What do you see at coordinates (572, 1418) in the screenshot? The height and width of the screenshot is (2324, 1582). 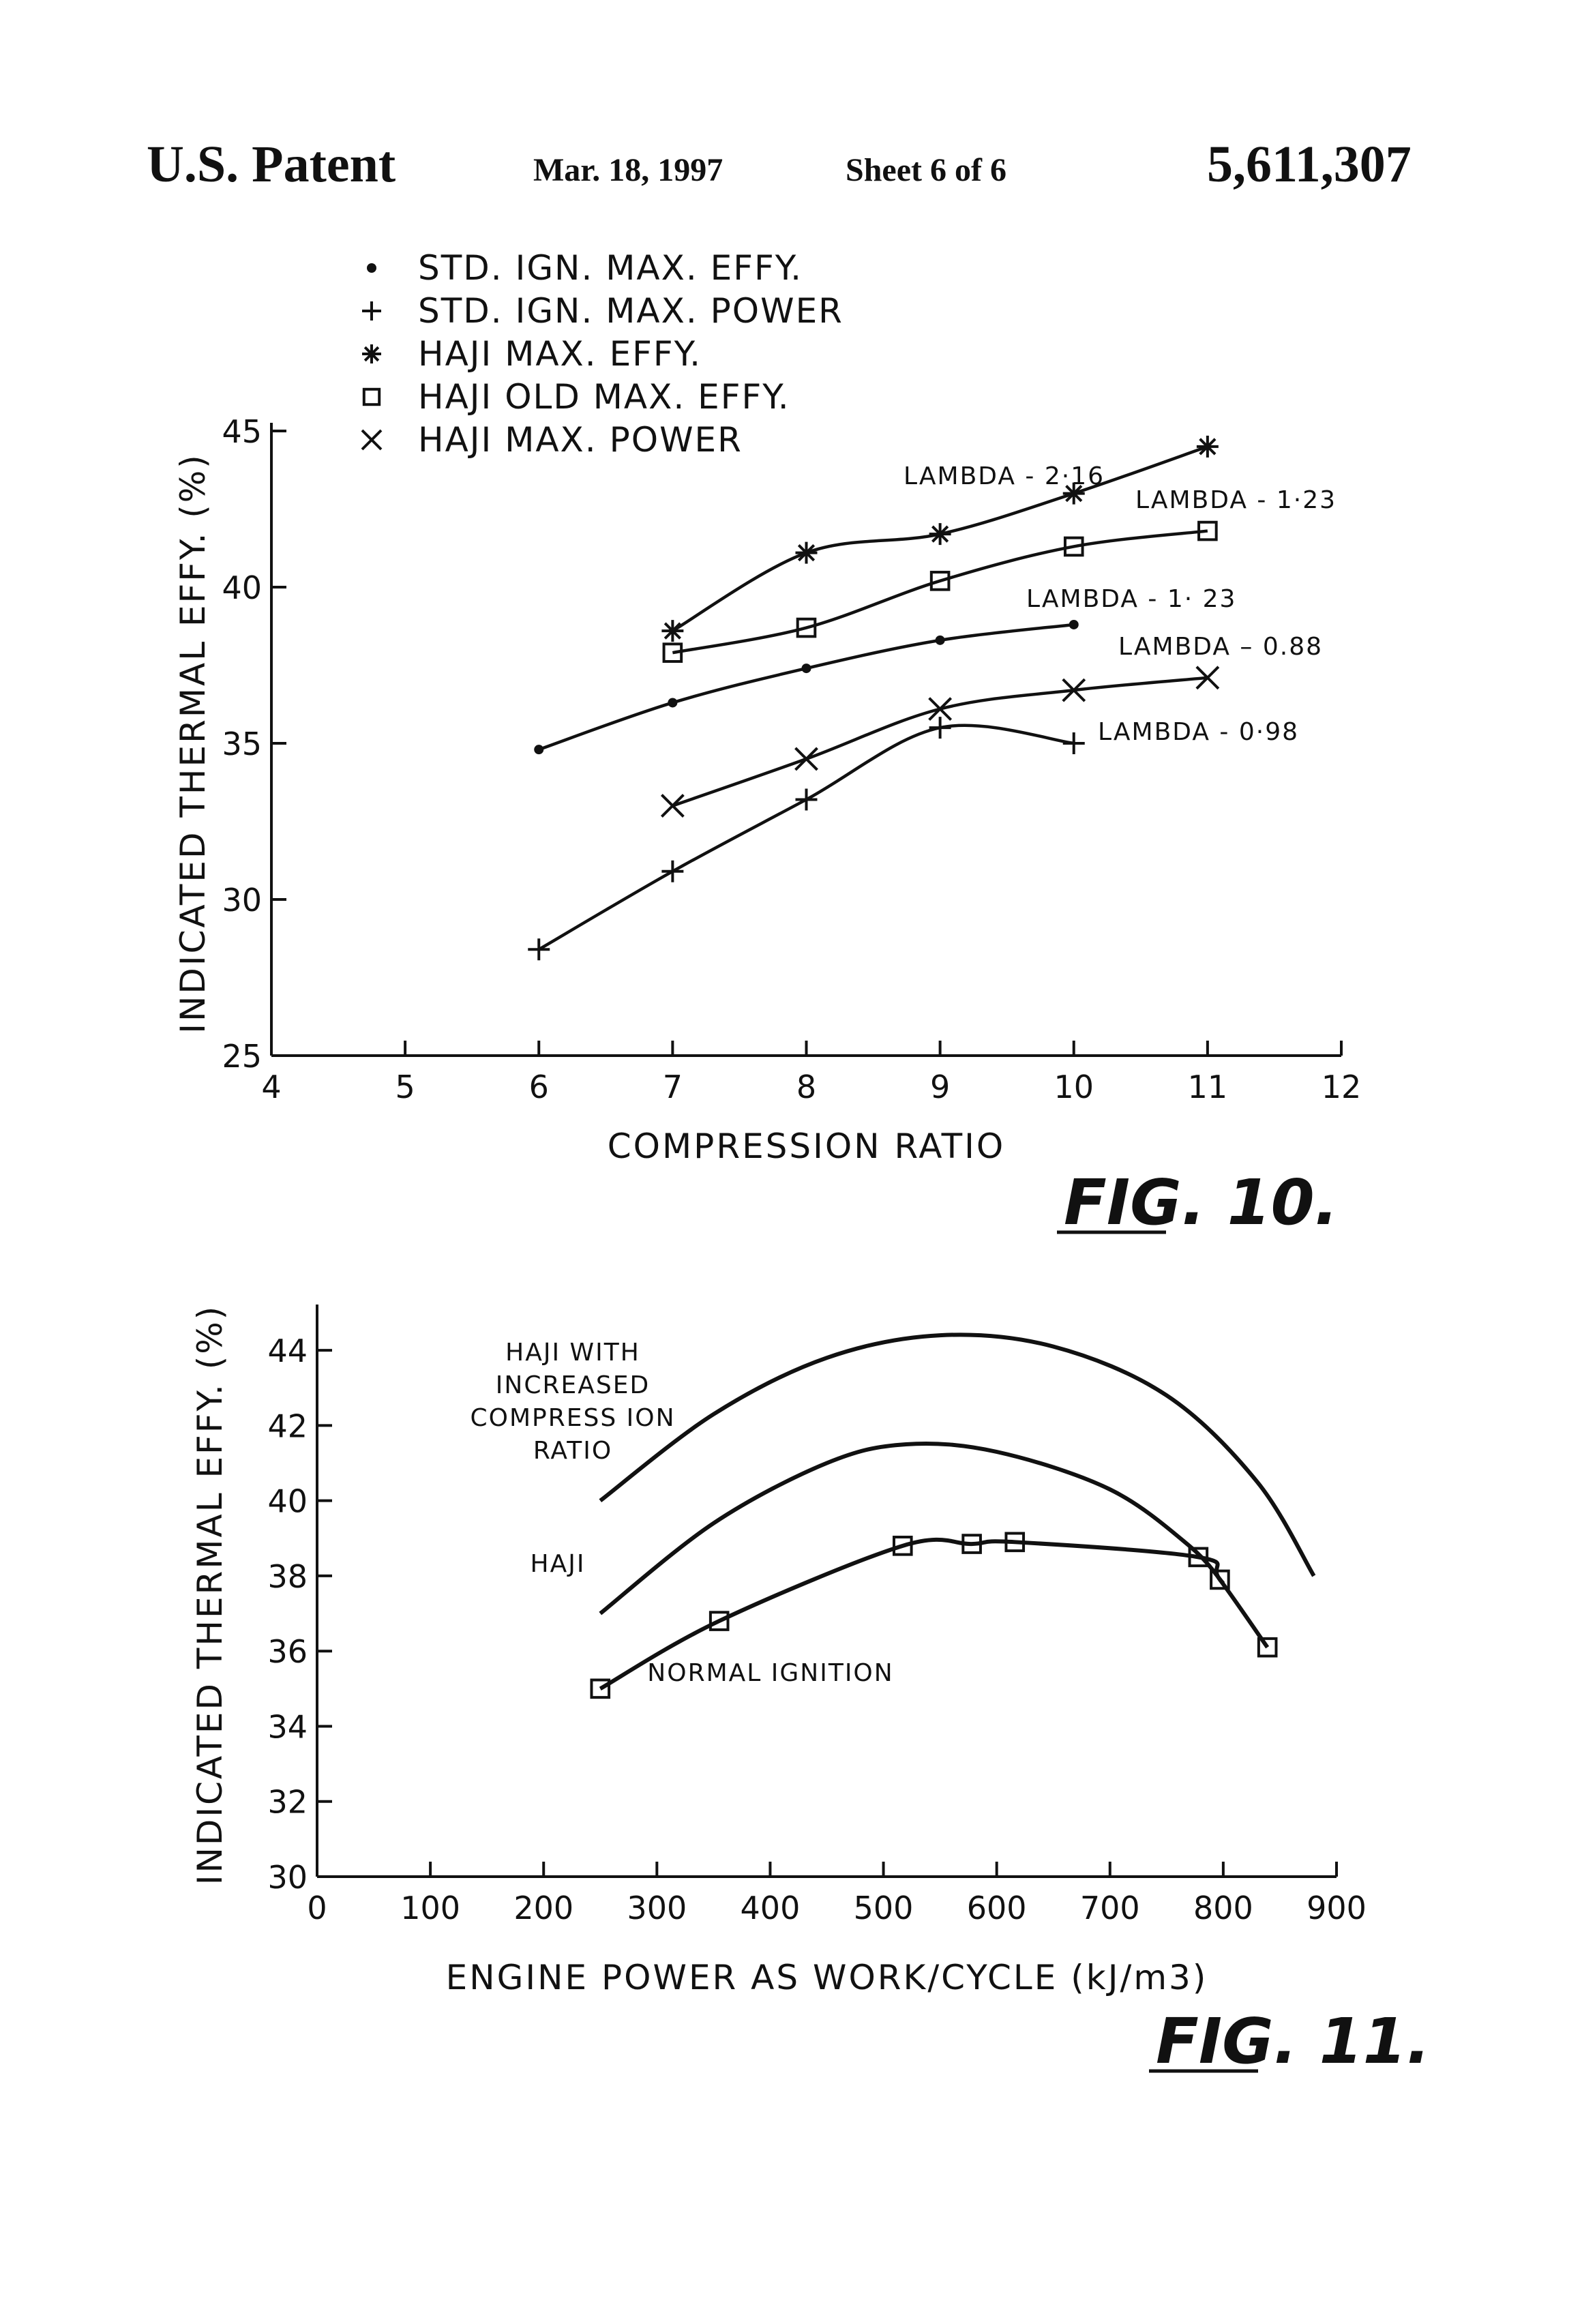 I see `fig11-series-label-haji-with-increased-compression-ratio: COMPRESS ION` at bounding box center [572, 1418].